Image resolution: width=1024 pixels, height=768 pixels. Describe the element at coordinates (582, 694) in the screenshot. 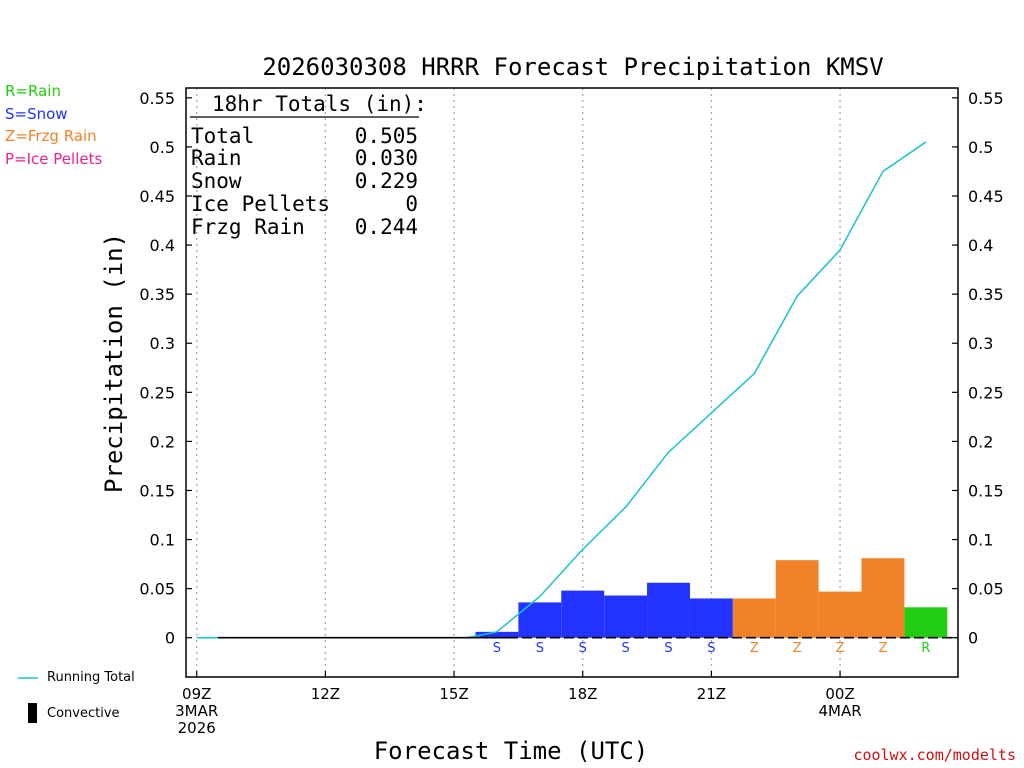

I see `x-tick-label: 18Z` at that location.